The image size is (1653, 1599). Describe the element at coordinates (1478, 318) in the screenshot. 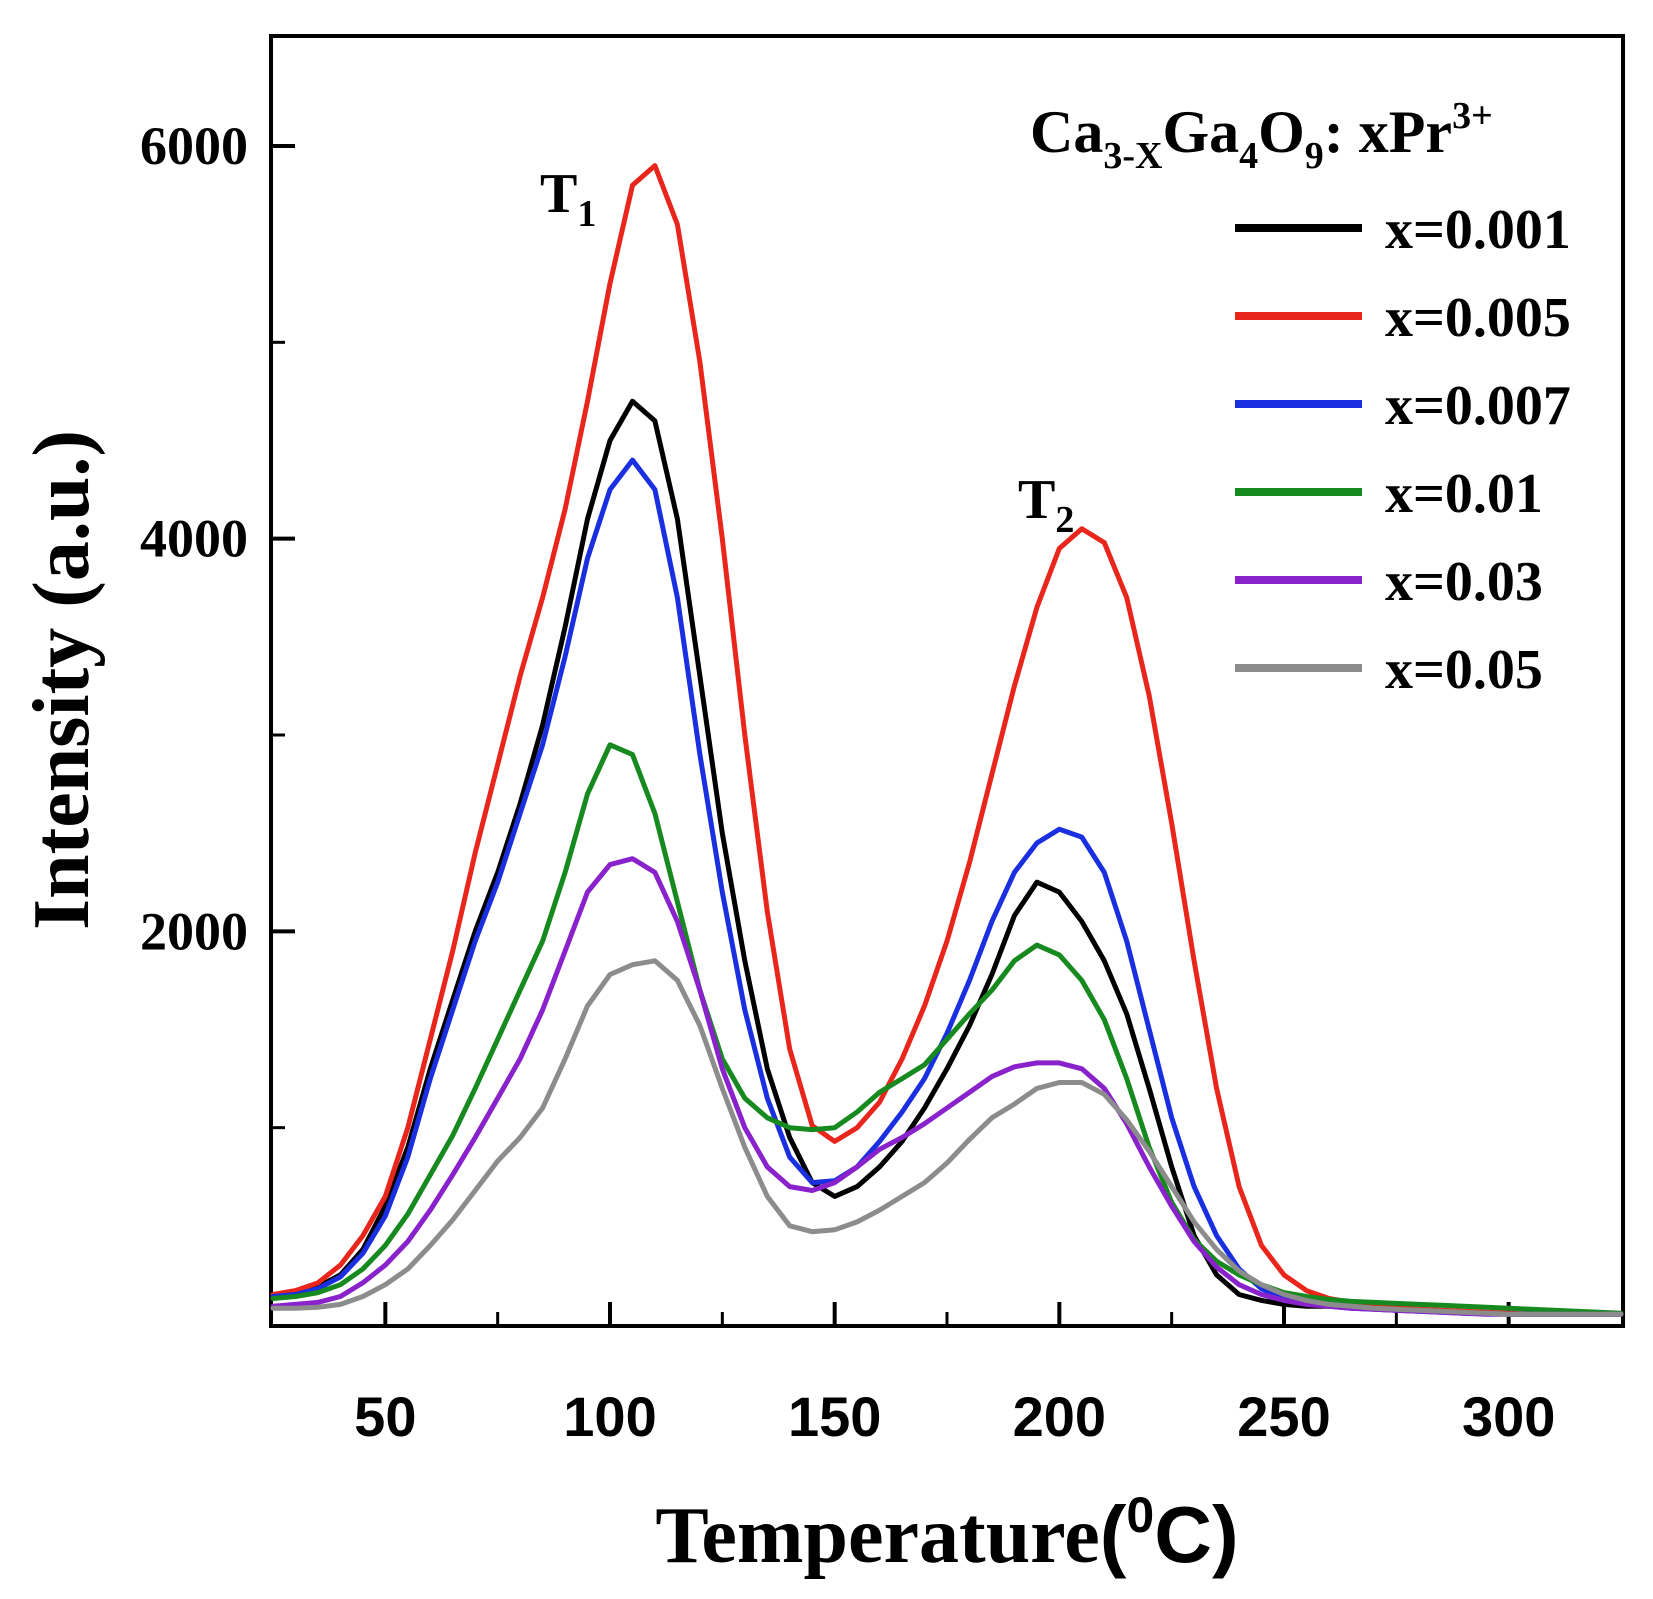

I see `legend-label-1: x=0.005` at that location.